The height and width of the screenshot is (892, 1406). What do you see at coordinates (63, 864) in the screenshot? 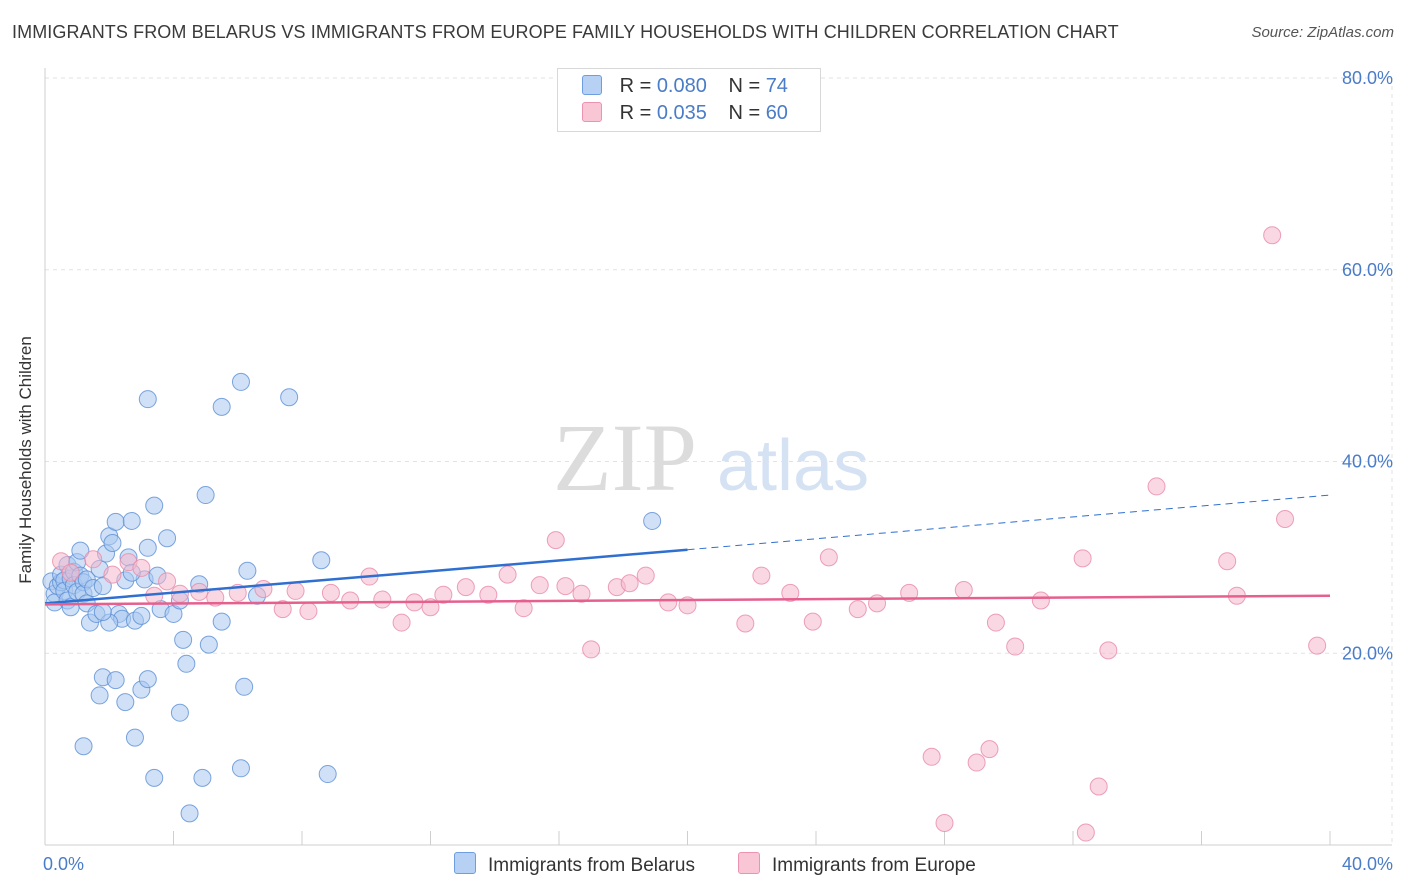
I see `x-tick-label: 0.0%` at bounding box center [63, 864].